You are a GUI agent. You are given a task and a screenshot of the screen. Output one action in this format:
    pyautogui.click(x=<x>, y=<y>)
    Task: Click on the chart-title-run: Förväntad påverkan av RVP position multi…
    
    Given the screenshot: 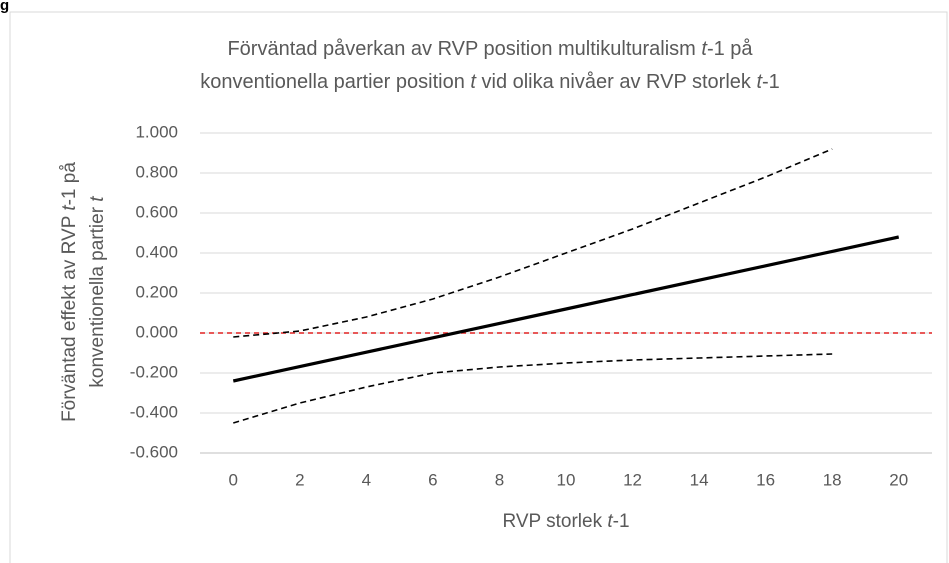 What is the action you would take?
    pyautogui.click(x=464, y=49)
    